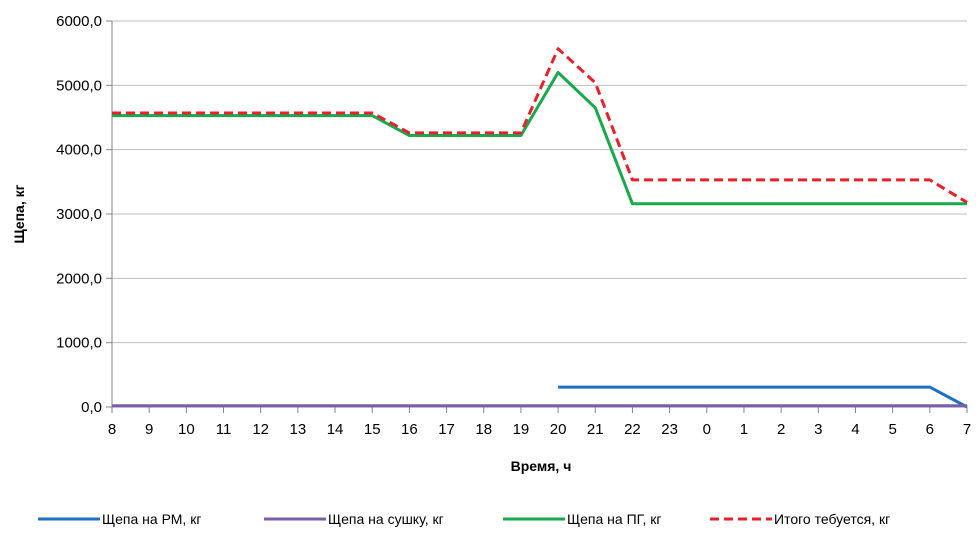  Describe the element at coordinates (186, 429) in the screenshot. I see `x-tick-label: 10` at that location.